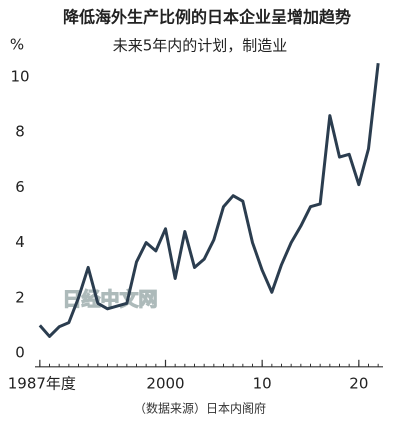 The height and width of the screenshot is (425, 400). Describe the element at coordinates (20, 353) in the screenshot. I see `y-tick-label: 0` at that location.